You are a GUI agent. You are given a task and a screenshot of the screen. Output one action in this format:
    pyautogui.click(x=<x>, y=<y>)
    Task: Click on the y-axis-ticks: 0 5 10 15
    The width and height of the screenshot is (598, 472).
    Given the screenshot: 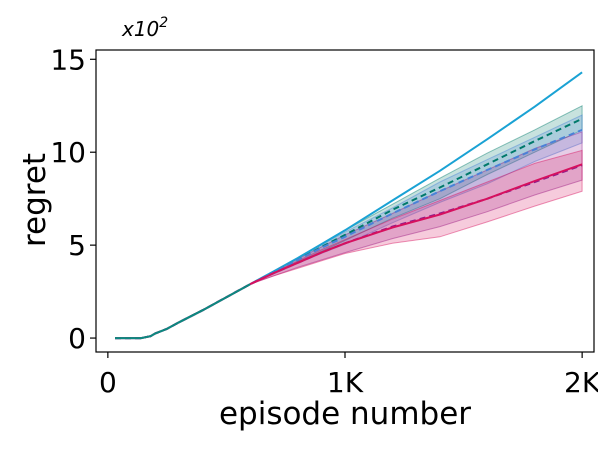 What is the action you would take?
    pyautogui.click(x=73, y=199)
    